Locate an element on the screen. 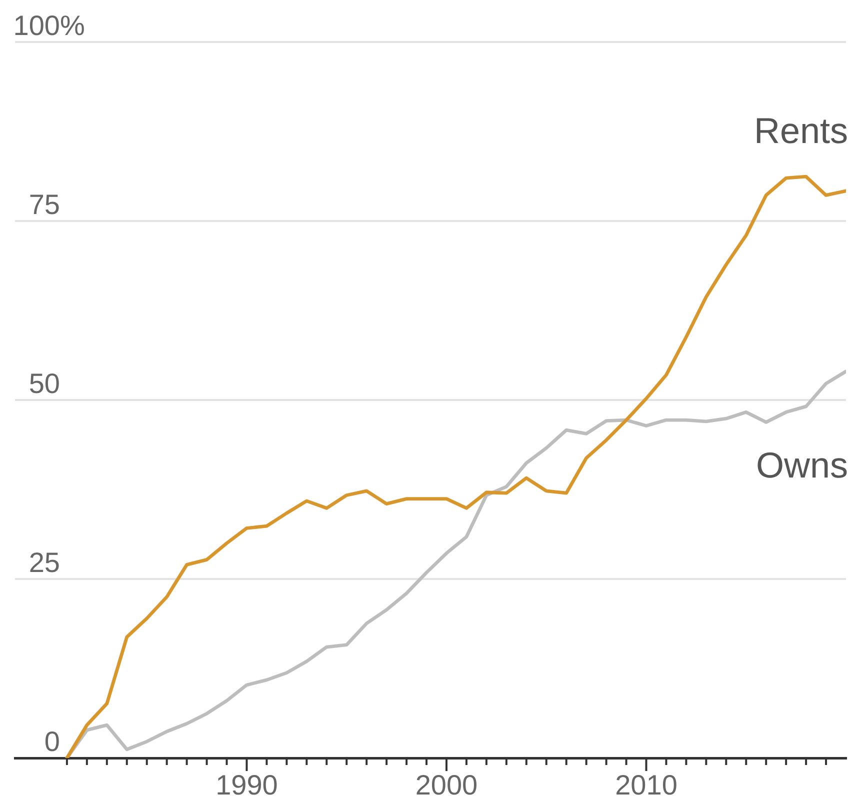  y-tick-label: 25 is located at coordinates (44, 562).